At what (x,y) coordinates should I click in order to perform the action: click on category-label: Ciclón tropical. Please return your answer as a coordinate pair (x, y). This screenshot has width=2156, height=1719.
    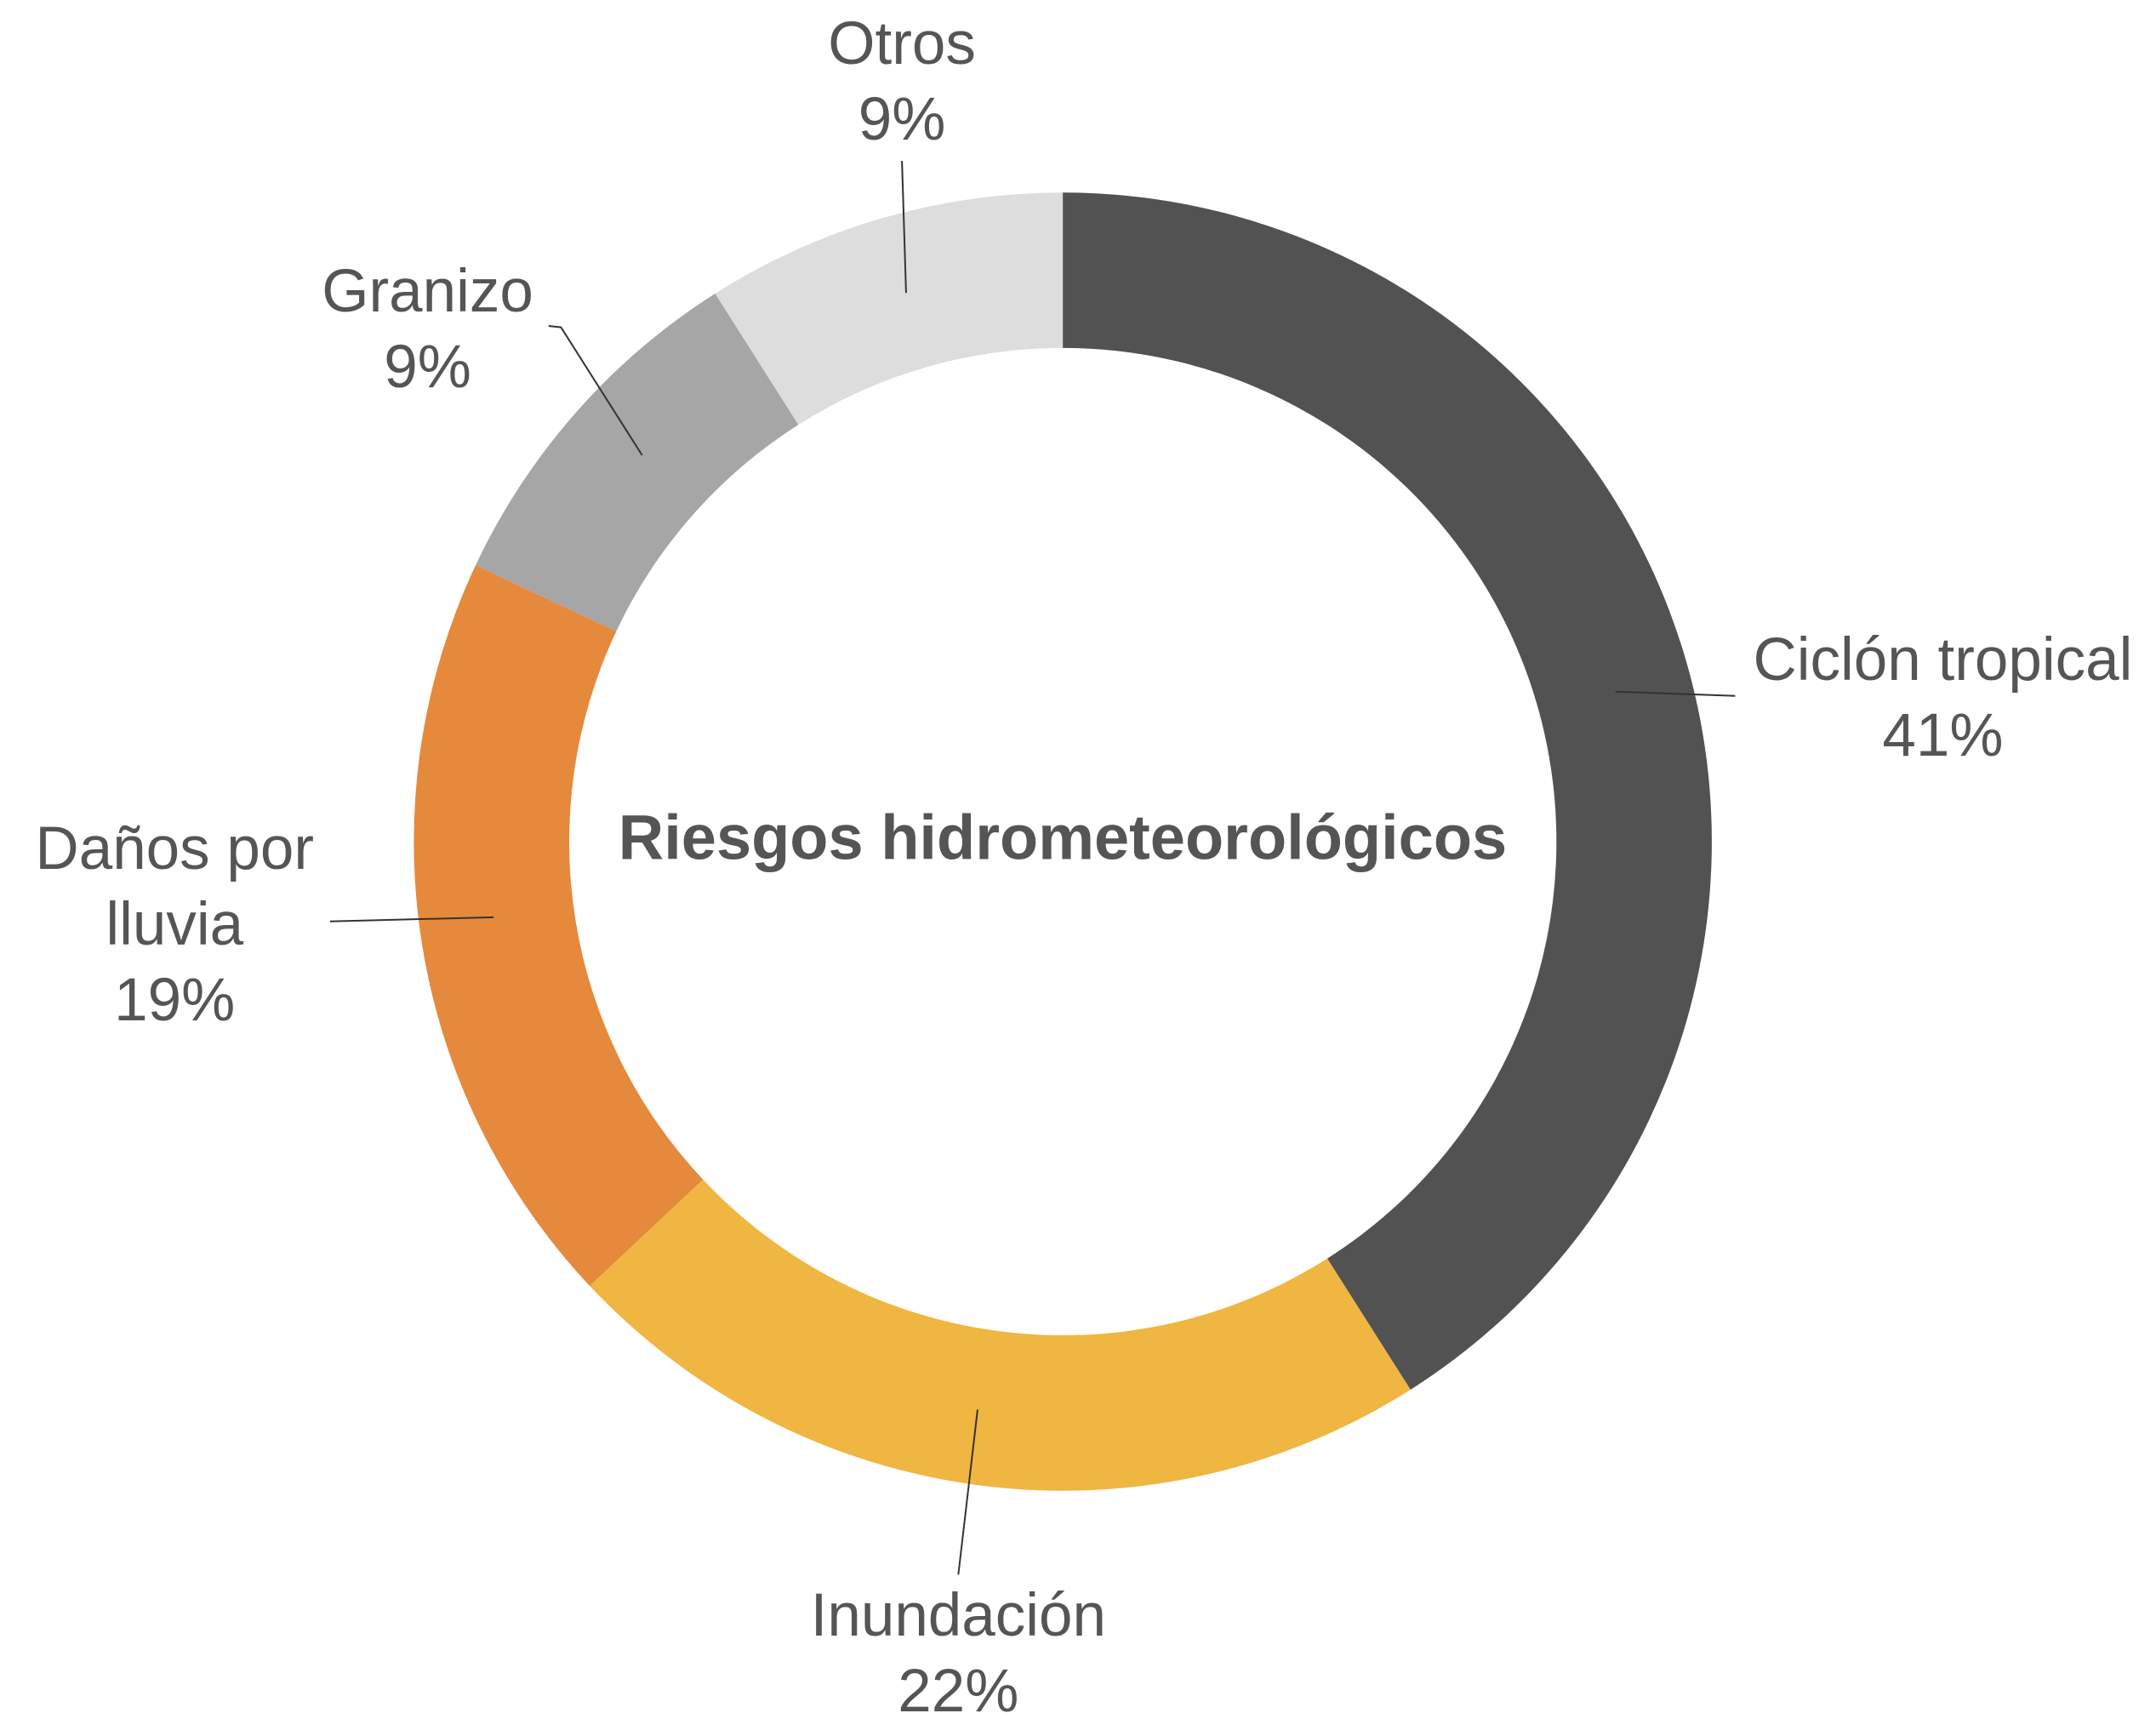
    Looking at the image, I should click on (1943, 660).